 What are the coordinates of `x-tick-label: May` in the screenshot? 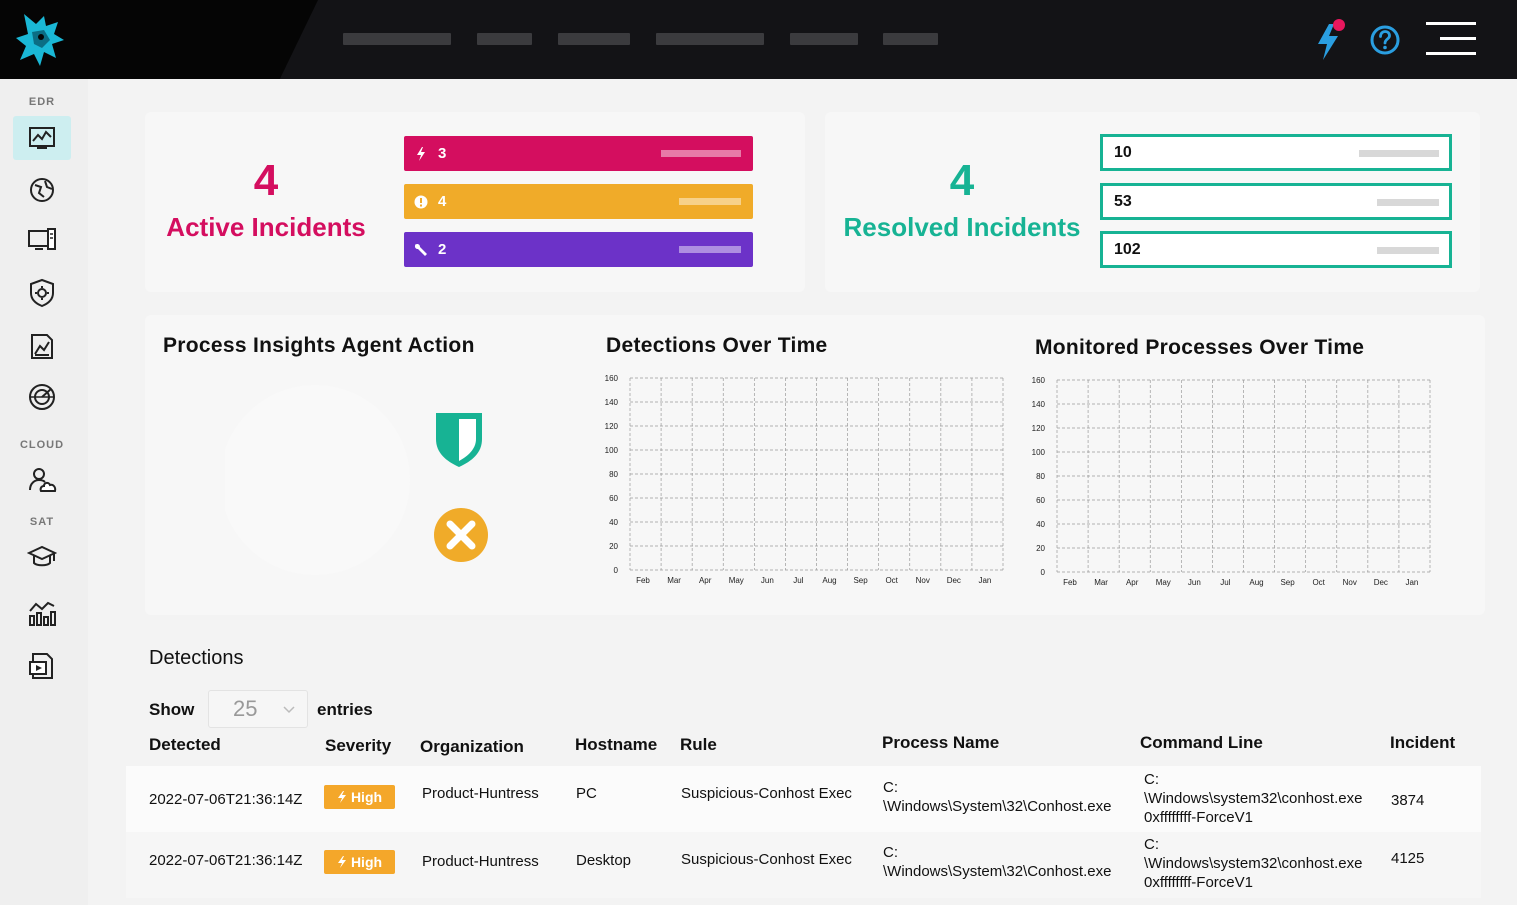 It's located at (736, 580).